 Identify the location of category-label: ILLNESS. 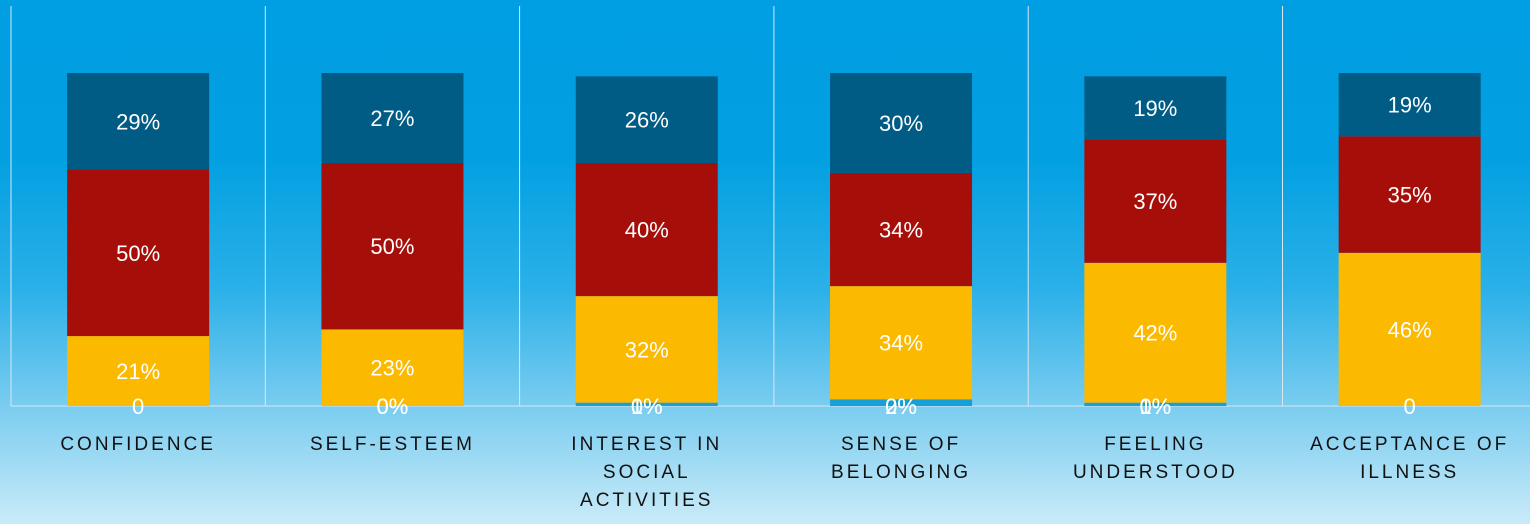
(1409, 472).